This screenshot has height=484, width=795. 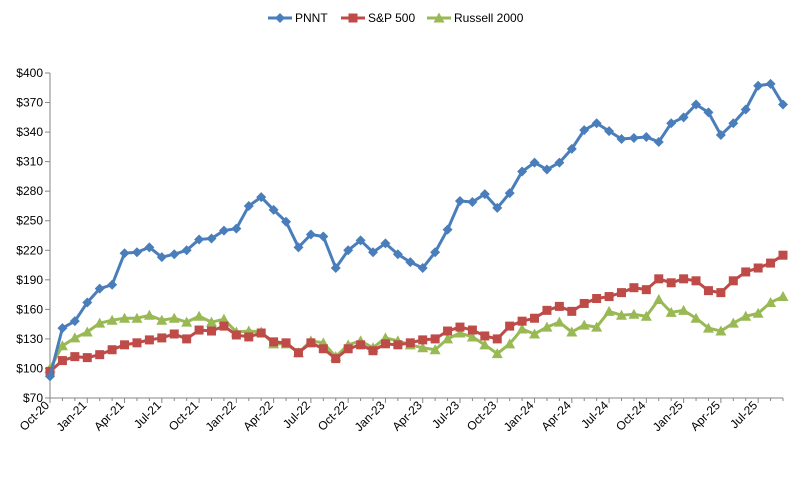 I want to click on x-tick-label: Apr-22, so click(x=258, y=416).